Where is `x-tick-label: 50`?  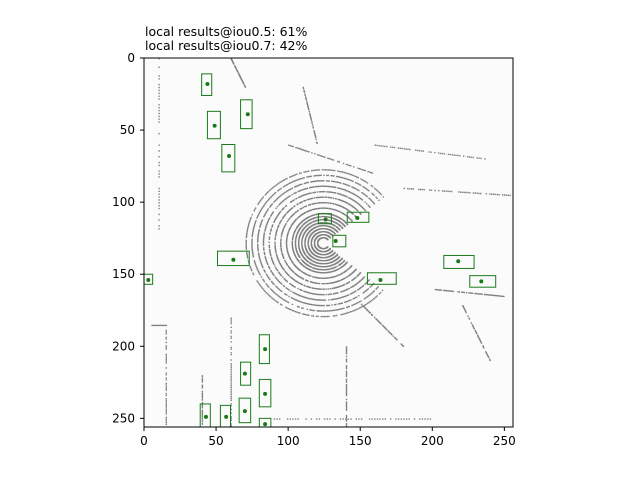 x-tick-label: 50 is located at coordinates (215, 441).